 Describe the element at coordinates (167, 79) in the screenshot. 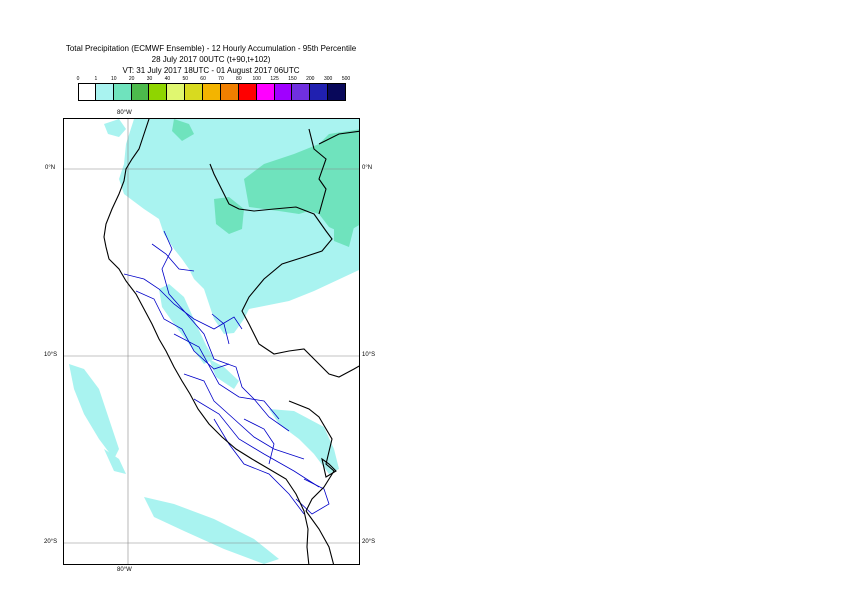

I see `legend-threshold-label: 40` at that location.